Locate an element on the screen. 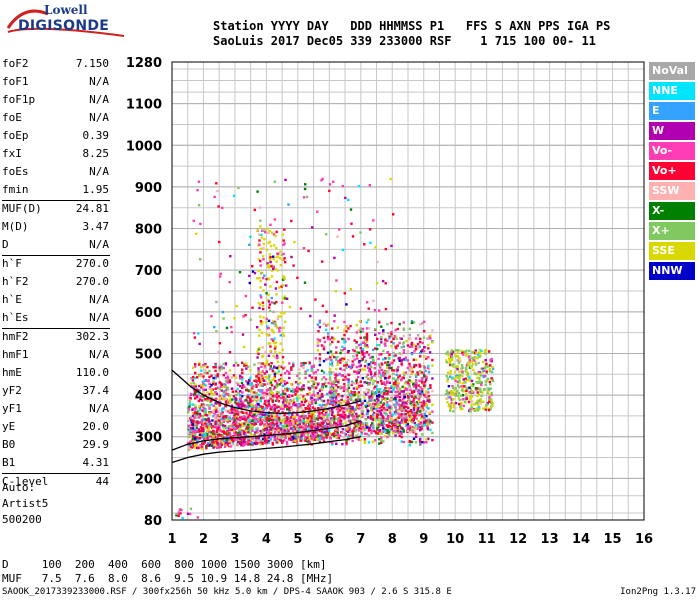 This screenshot has height=600, width=700. auto-software: Artist5 is located at coordinates (25, 503).